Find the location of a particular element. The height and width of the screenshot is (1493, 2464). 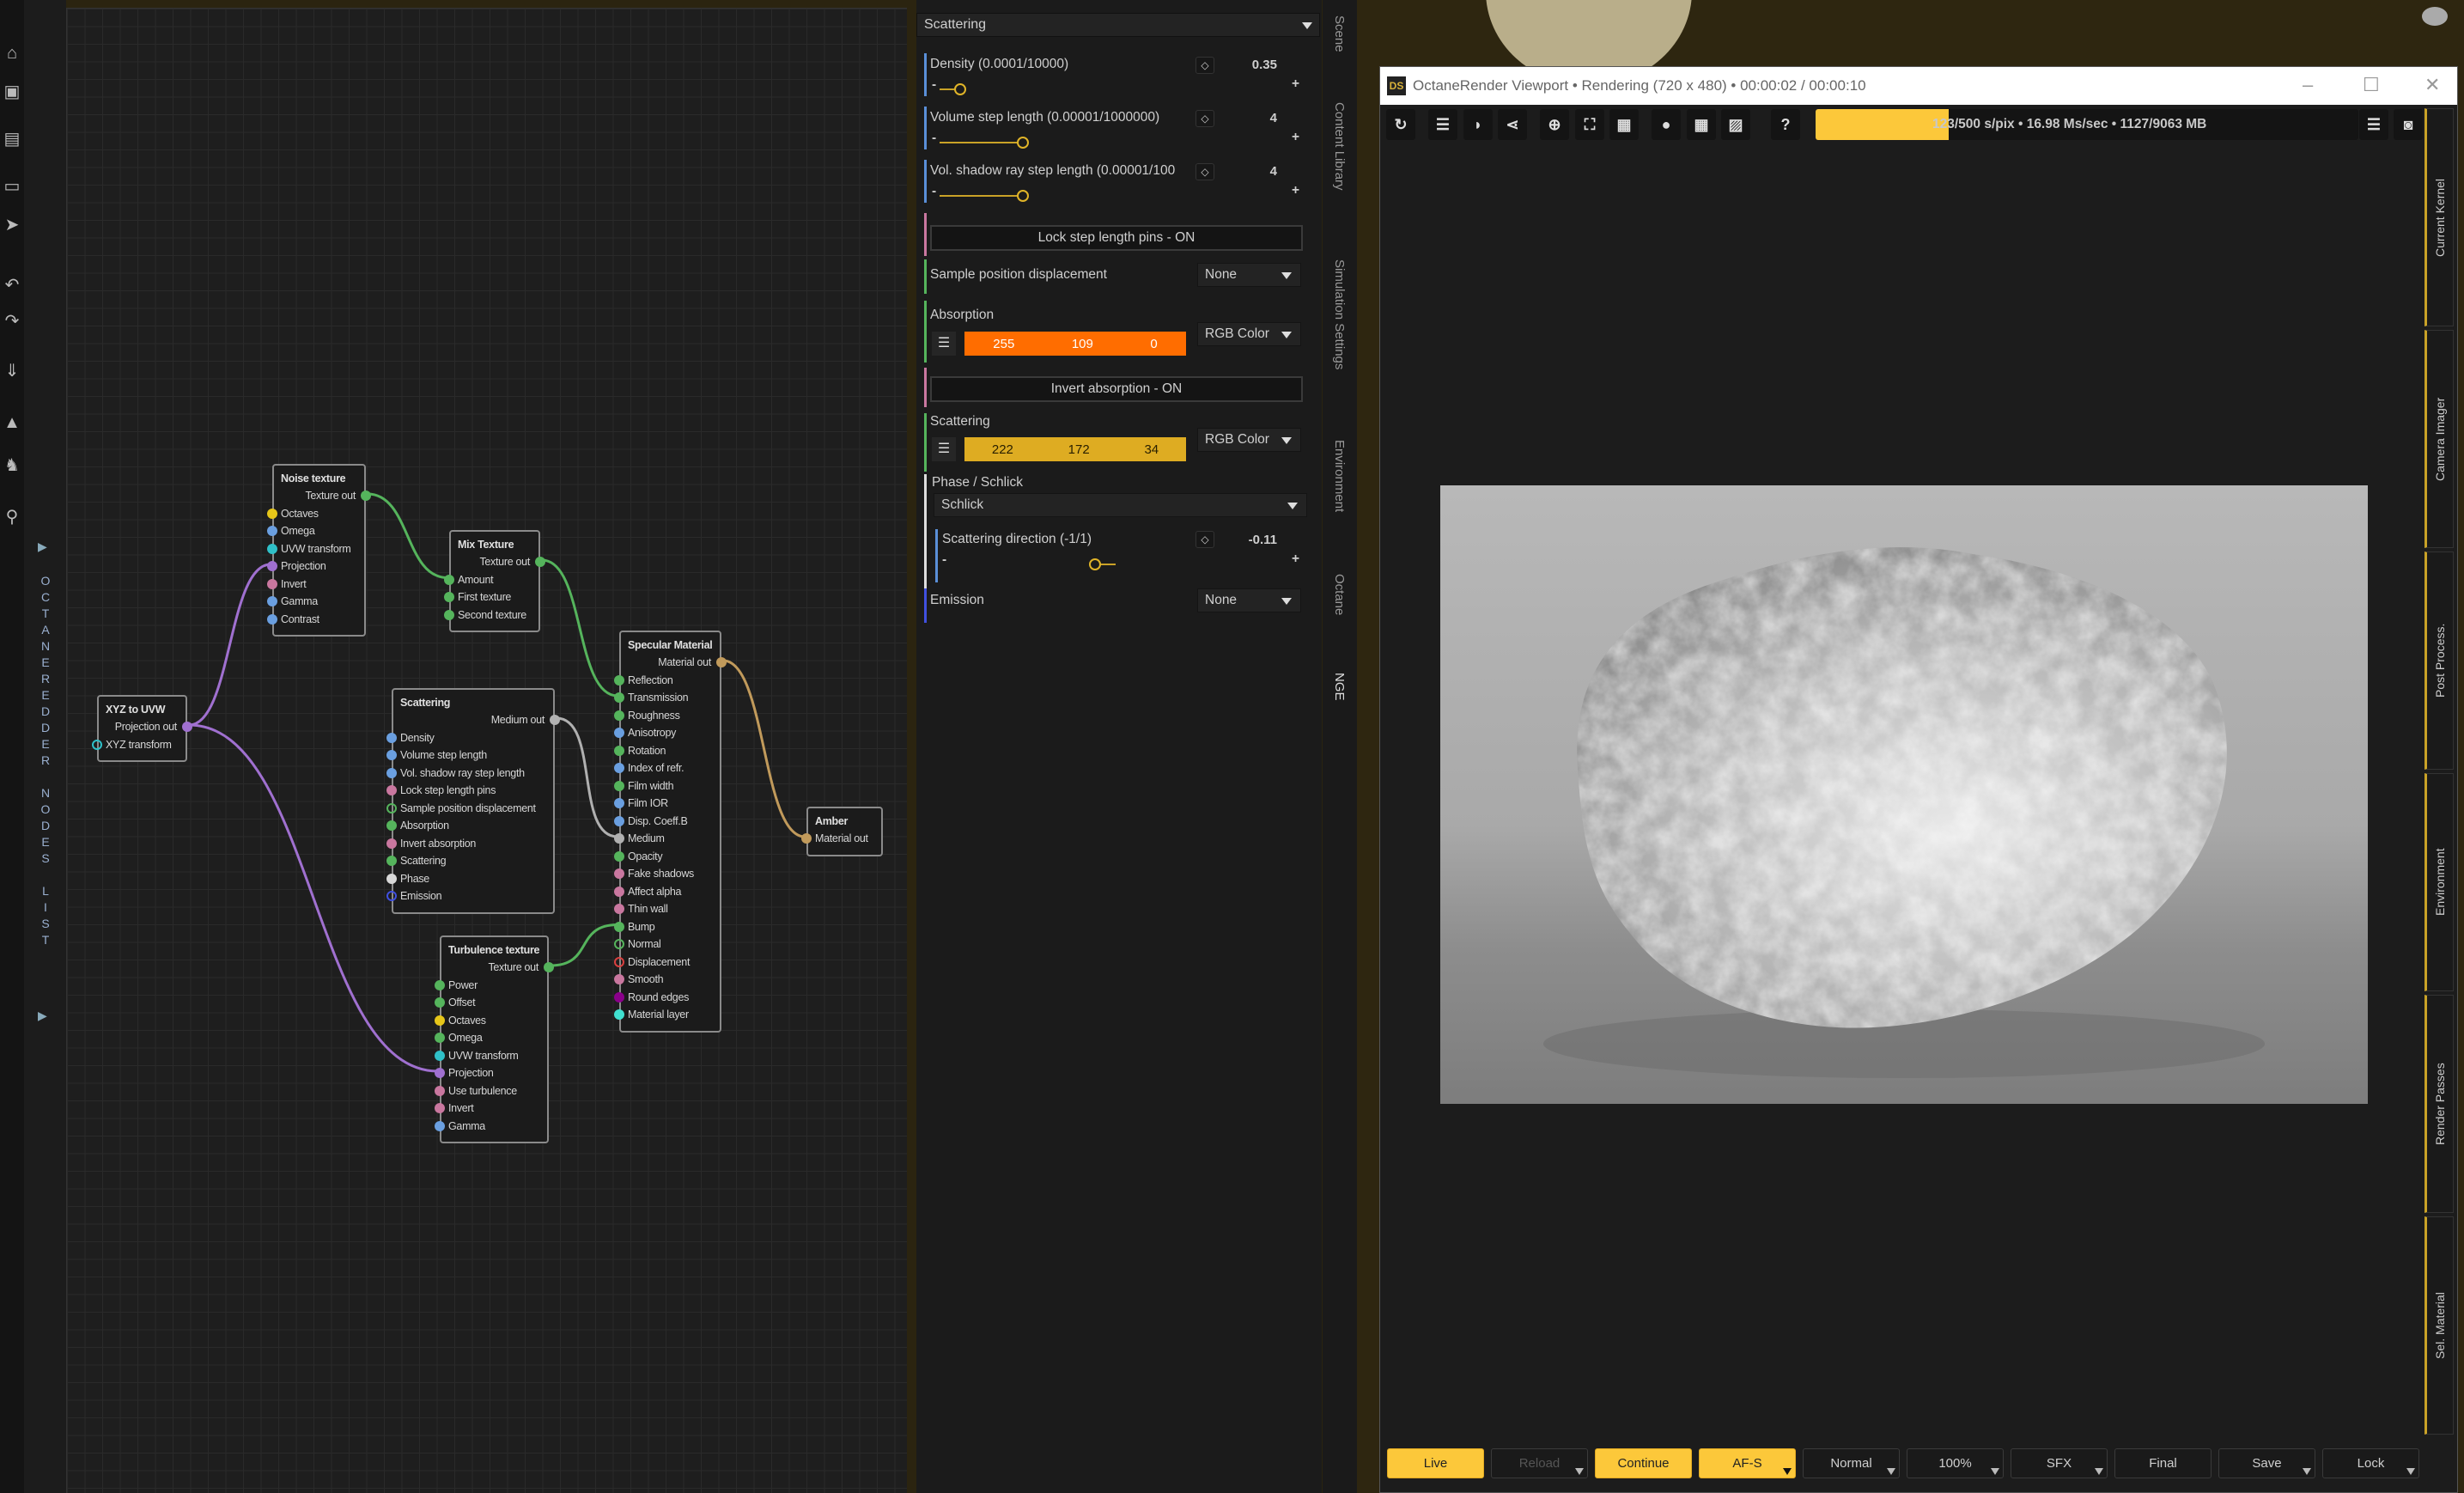

side-tab-environment: Environment is located at coordinates (1339, 476).